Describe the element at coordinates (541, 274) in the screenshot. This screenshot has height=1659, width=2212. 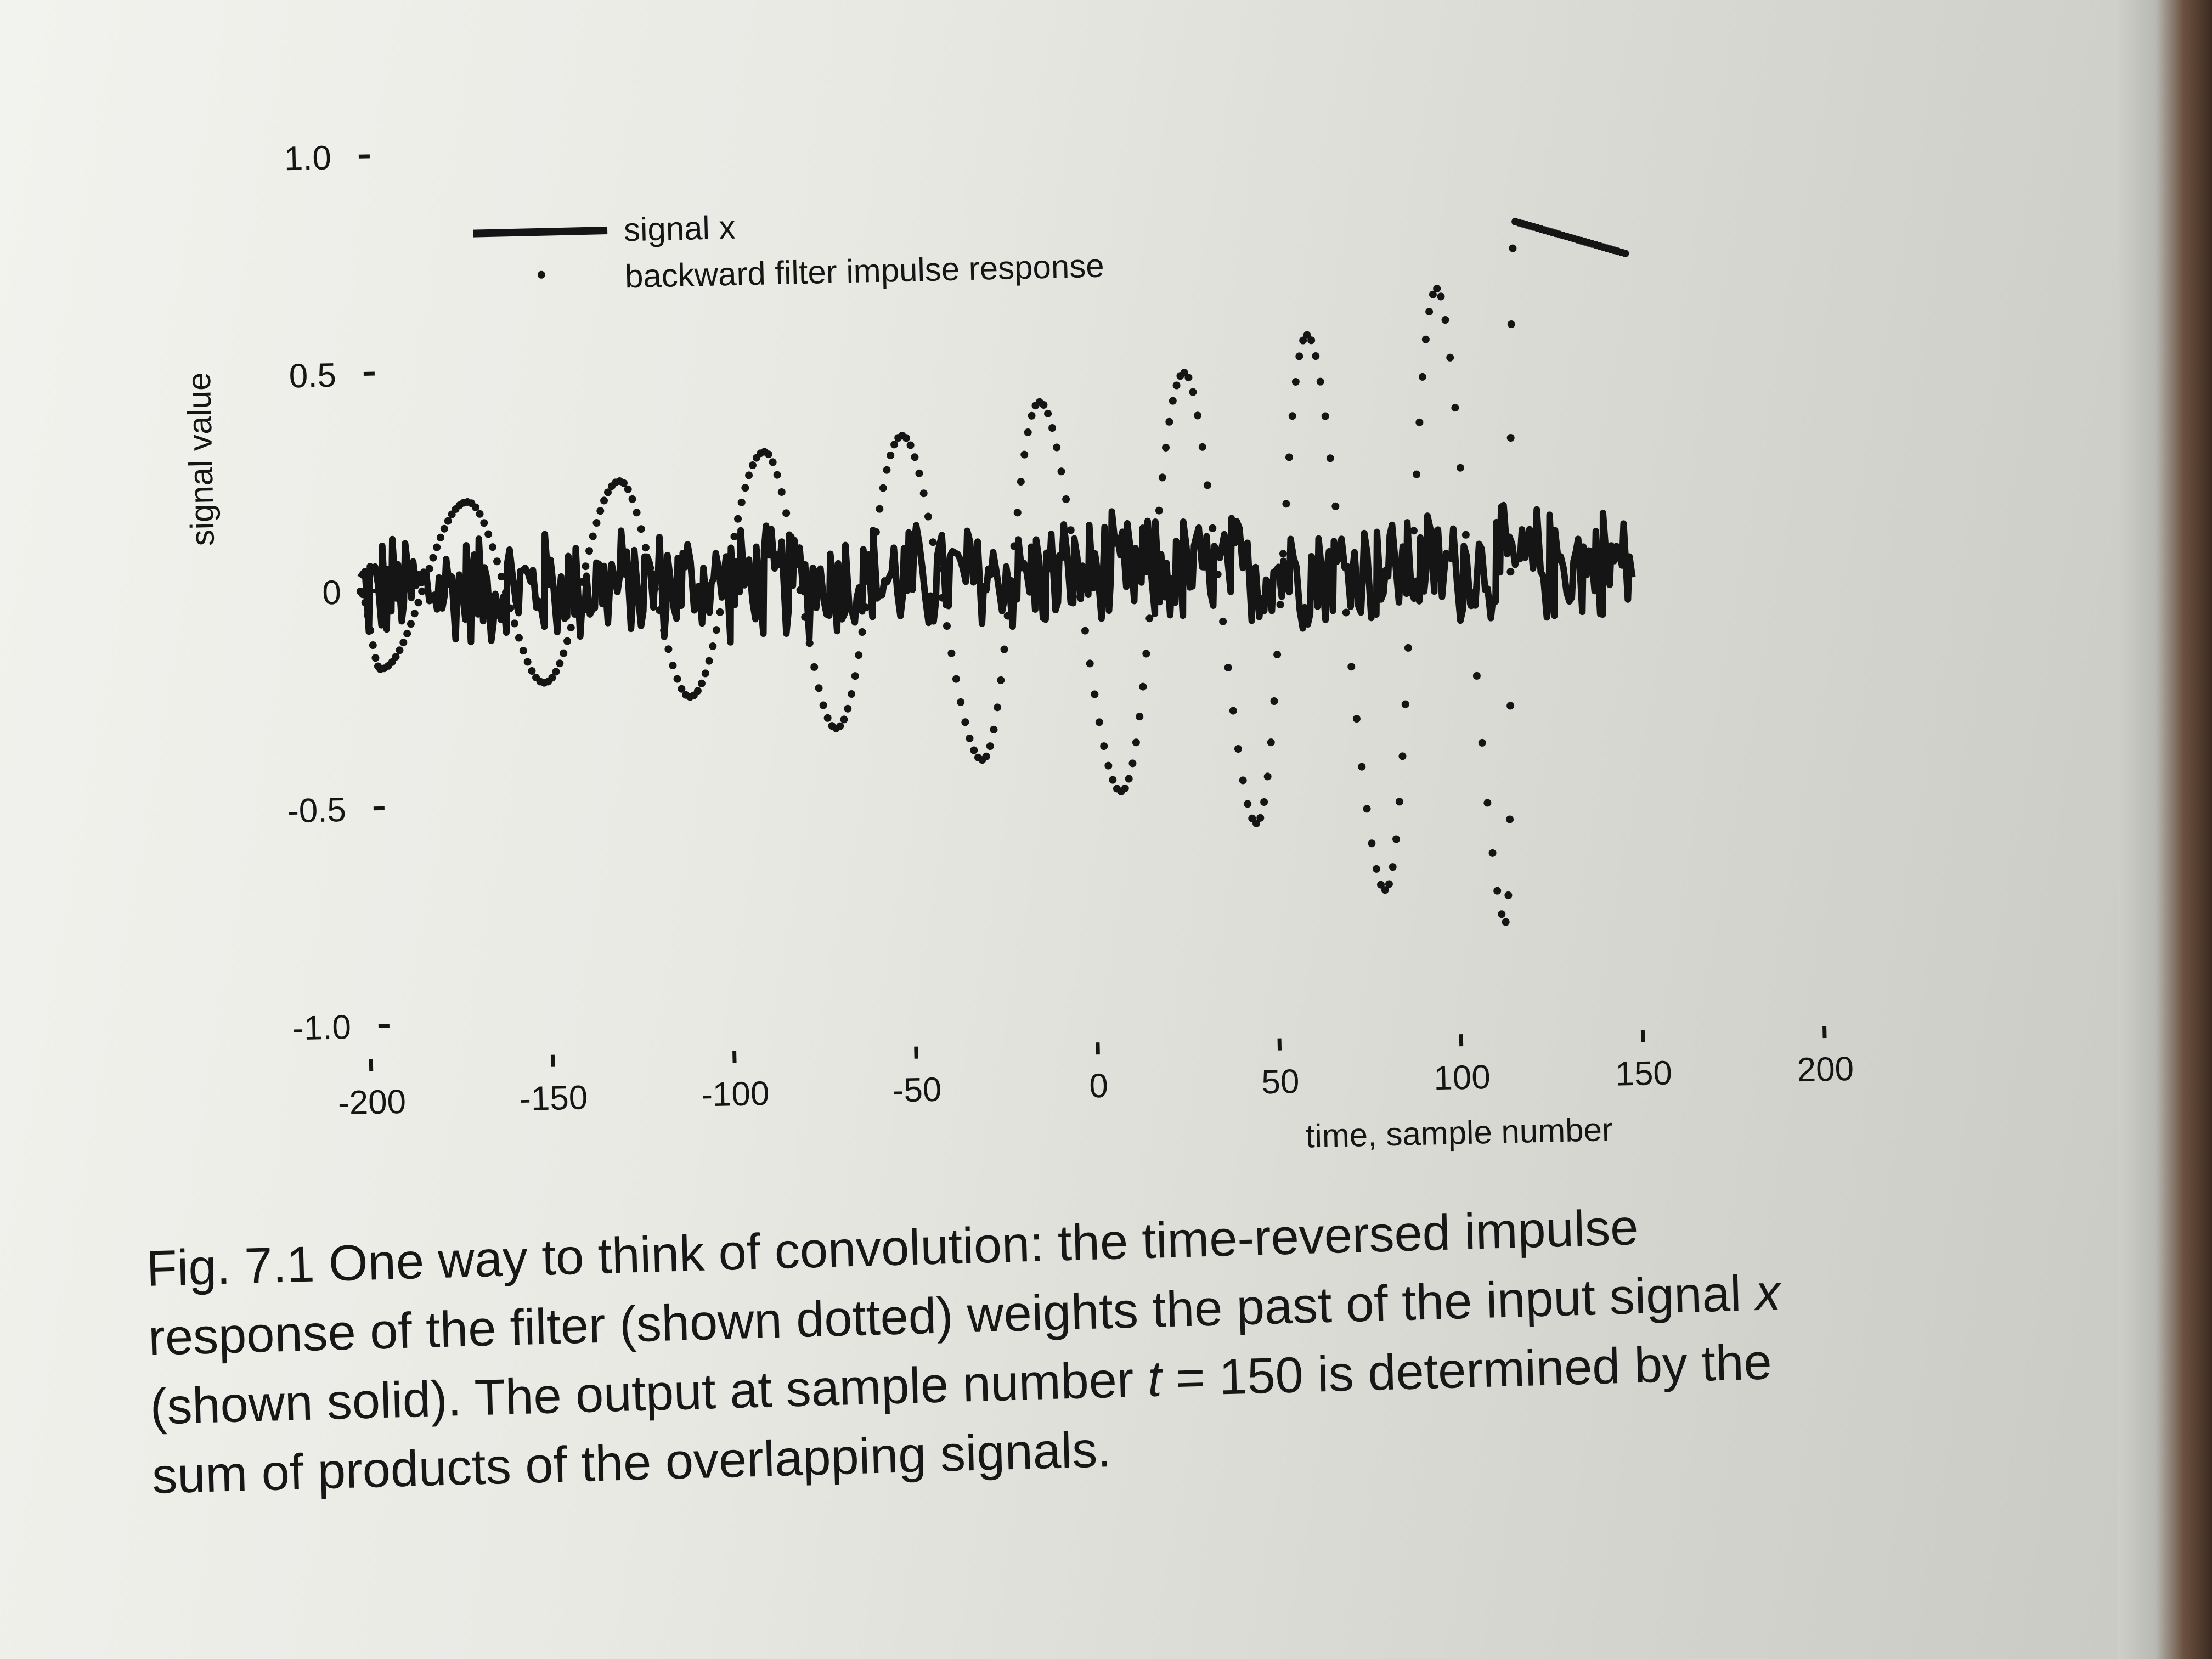
I see `legend-dot-impulse` at that location.